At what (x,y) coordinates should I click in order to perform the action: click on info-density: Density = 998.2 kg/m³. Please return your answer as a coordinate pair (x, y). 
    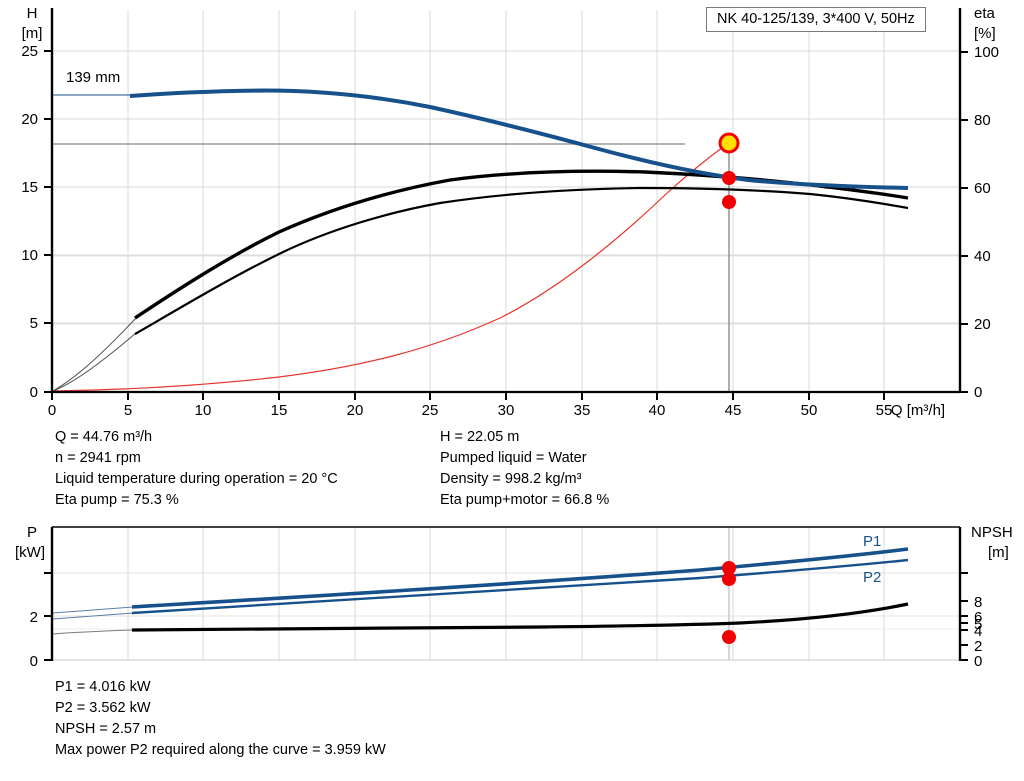
    Looking at the image, I should click on (511, 479).